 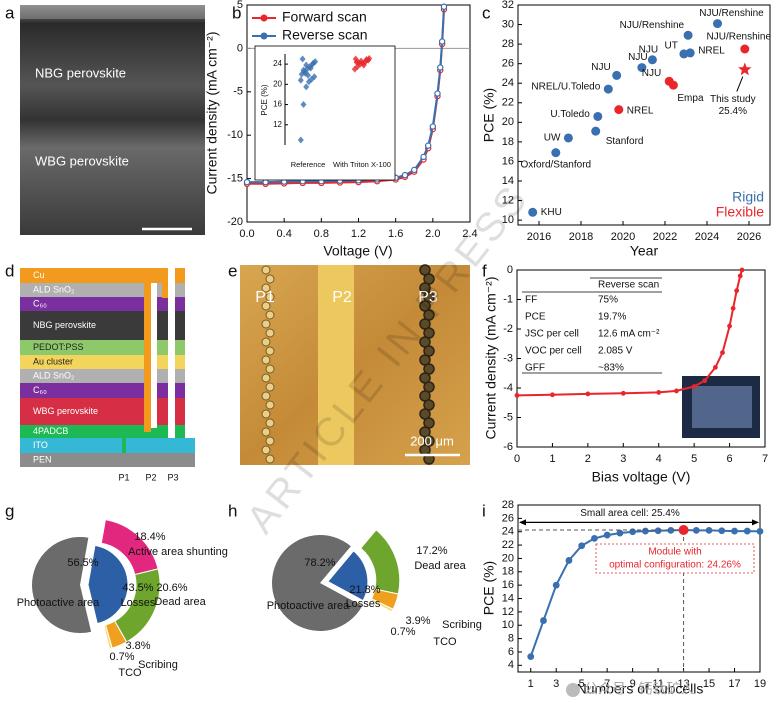 I want to click on y-tick-label: -10, so click(x=235, y=135).